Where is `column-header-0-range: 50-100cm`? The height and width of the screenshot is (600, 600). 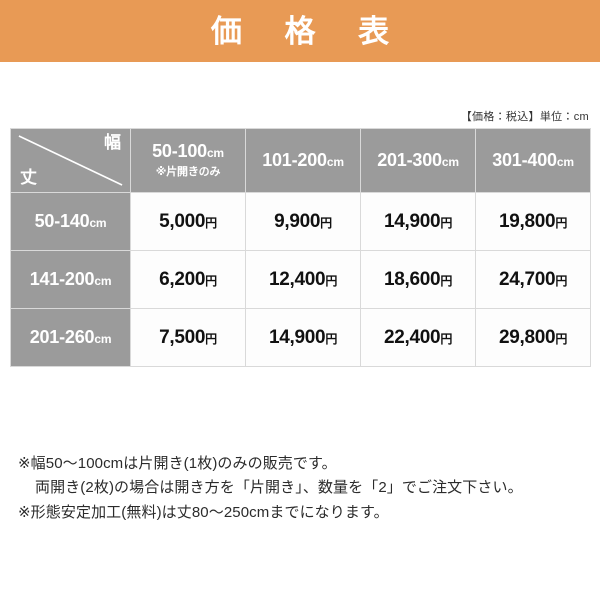
column-header-0-range: 50-100cm is located at coordinates (188, 150).